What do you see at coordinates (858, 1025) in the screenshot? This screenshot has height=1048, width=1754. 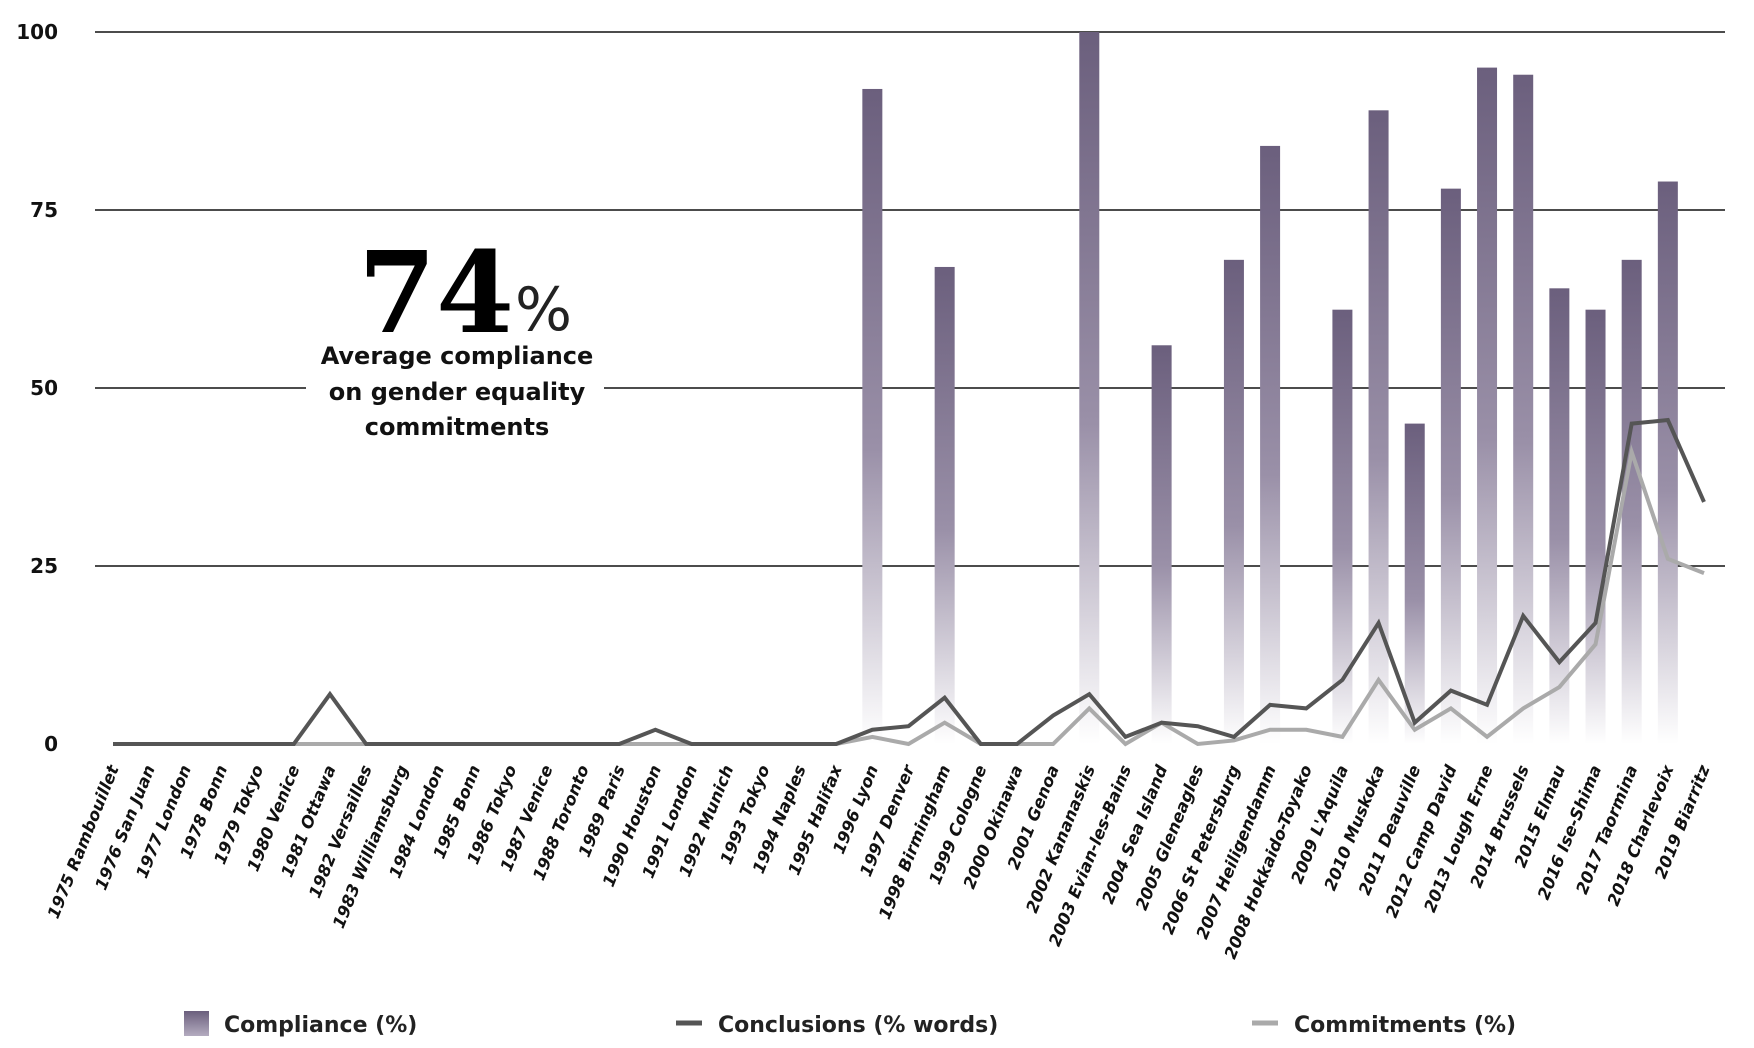 I see `legend-label-conclusions: Conclusions (% words)` at bounding box center [858, 1025].